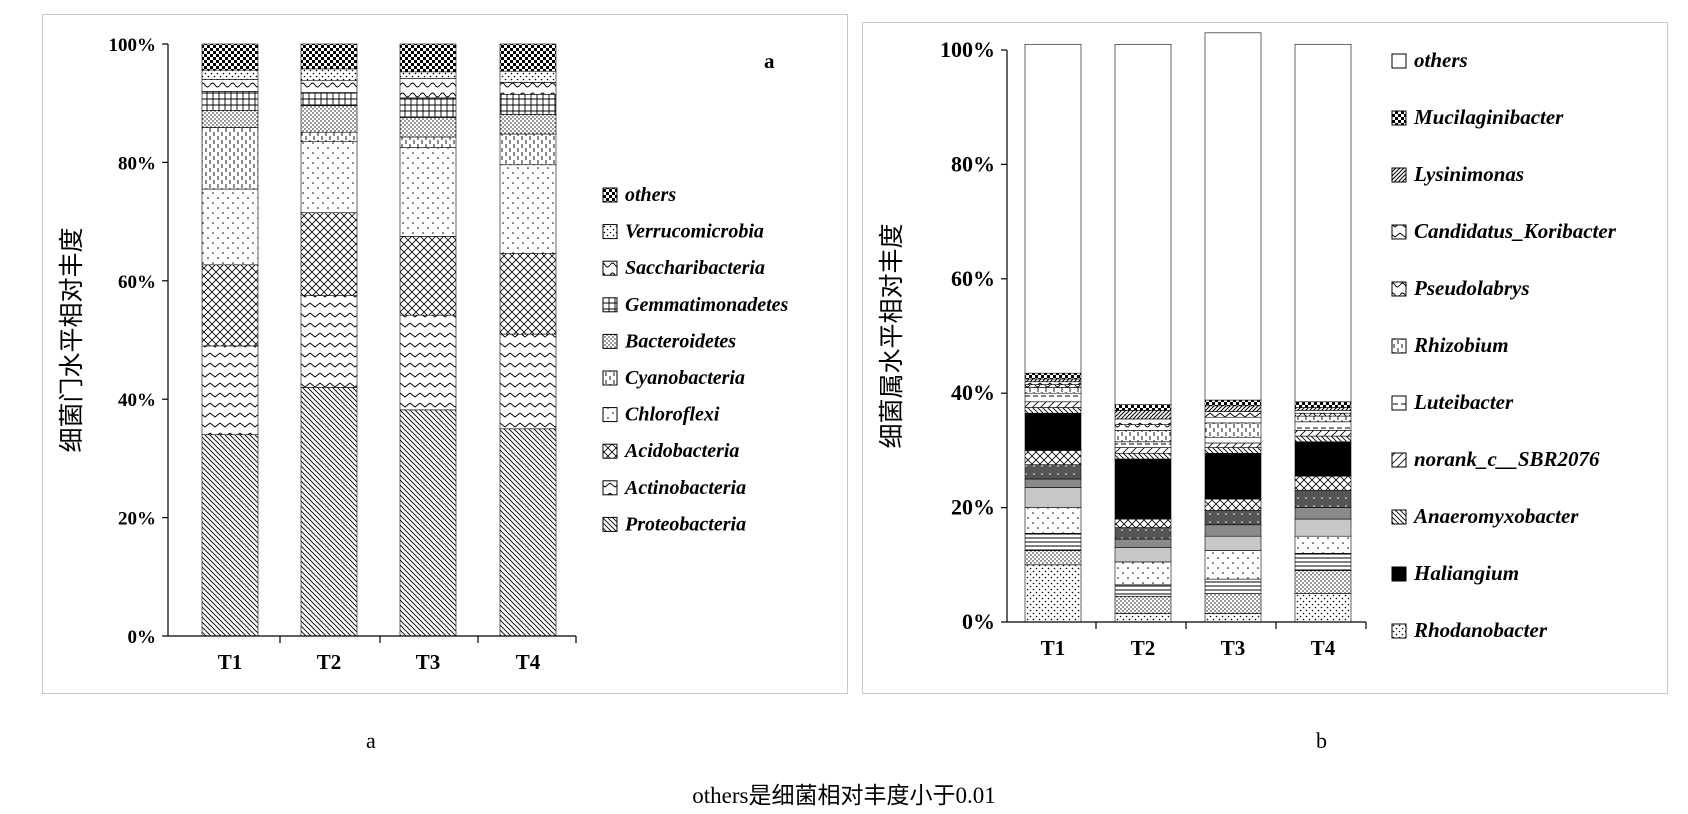  I want to click on x-tick-label-t3: T3, so click(1233, 648).